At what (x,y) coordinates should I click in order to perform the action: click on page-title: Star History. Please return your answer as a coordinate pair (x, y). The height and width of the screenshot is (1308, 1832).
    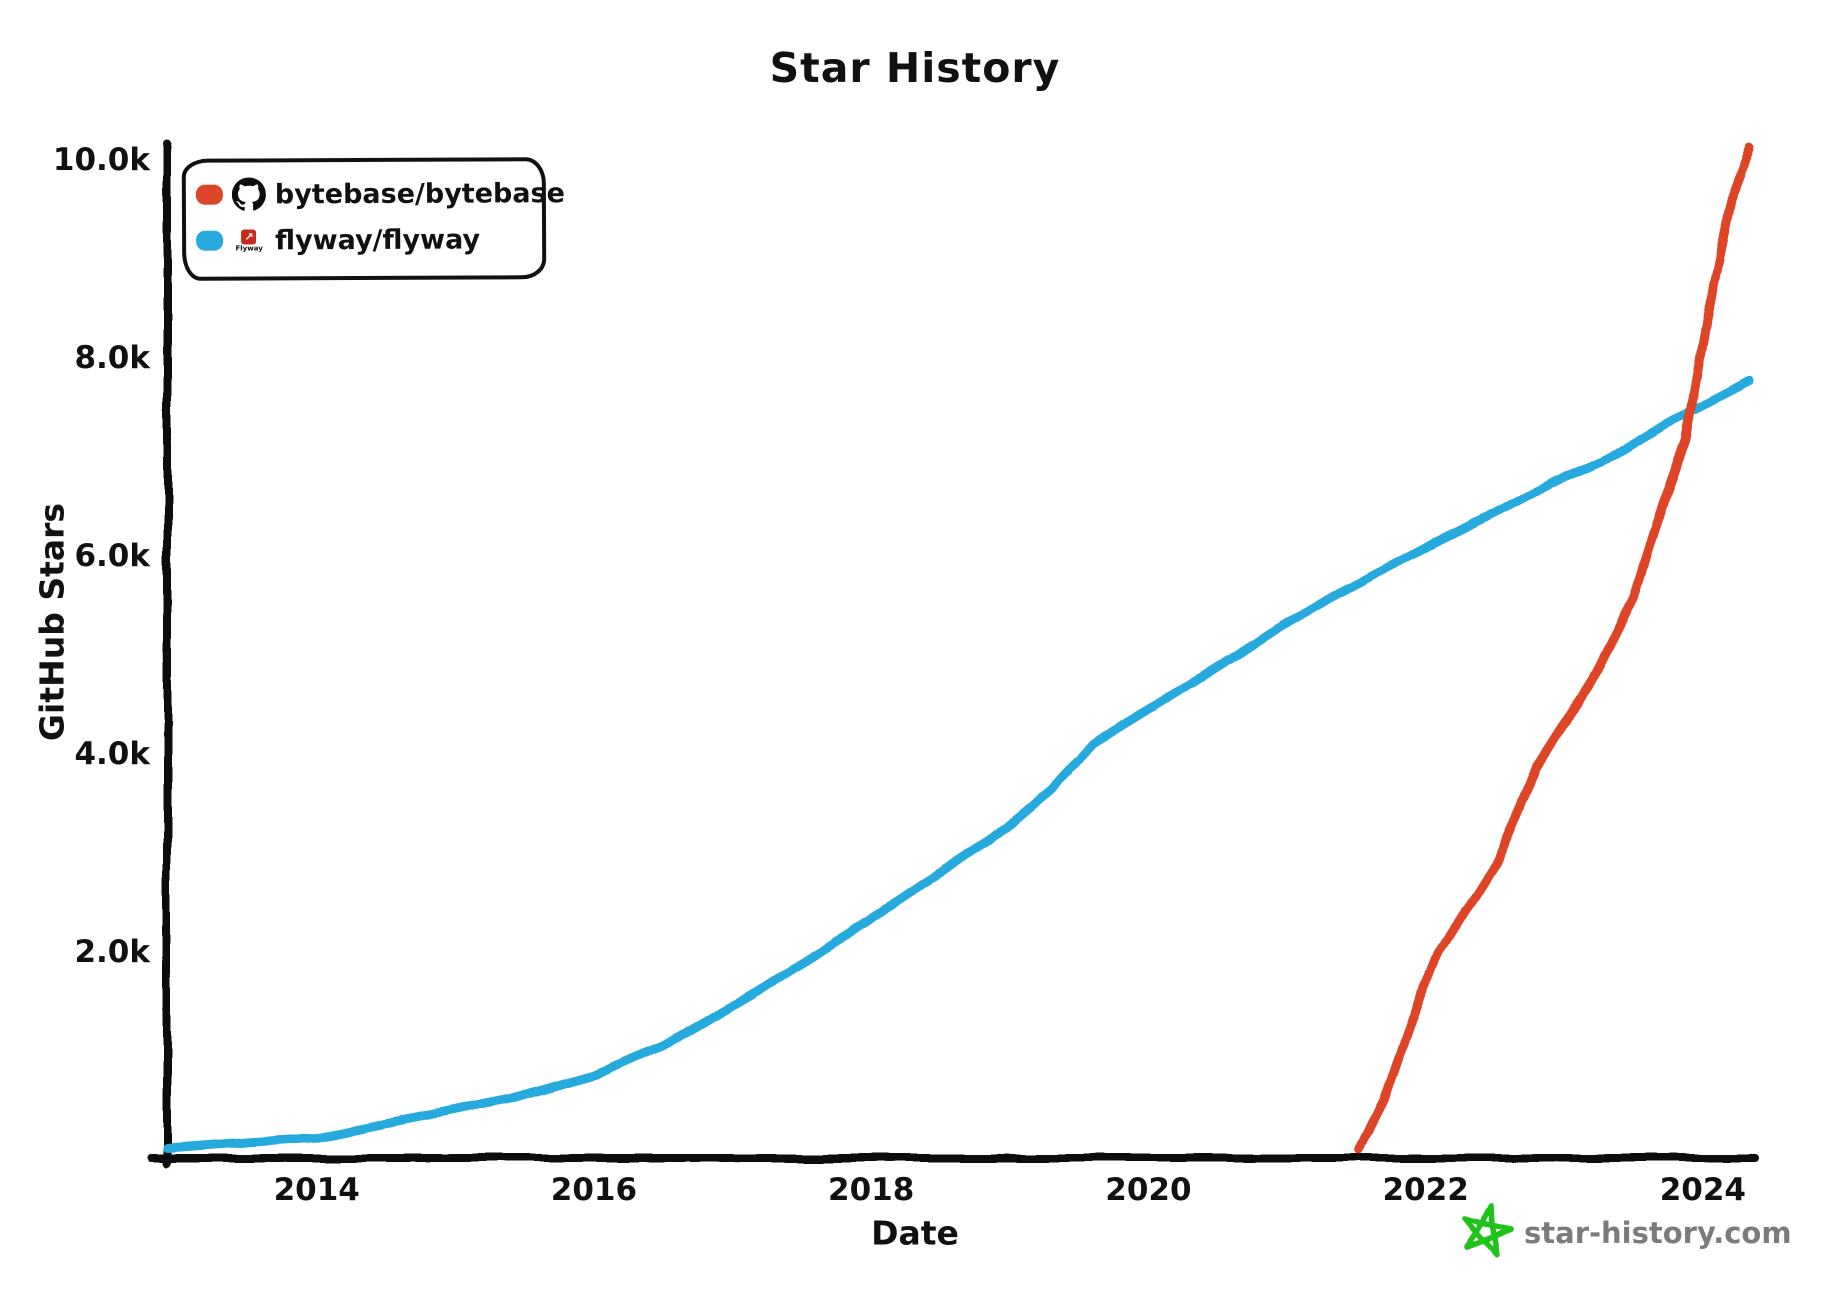
    Looking at the image, I should click on (915, 68).